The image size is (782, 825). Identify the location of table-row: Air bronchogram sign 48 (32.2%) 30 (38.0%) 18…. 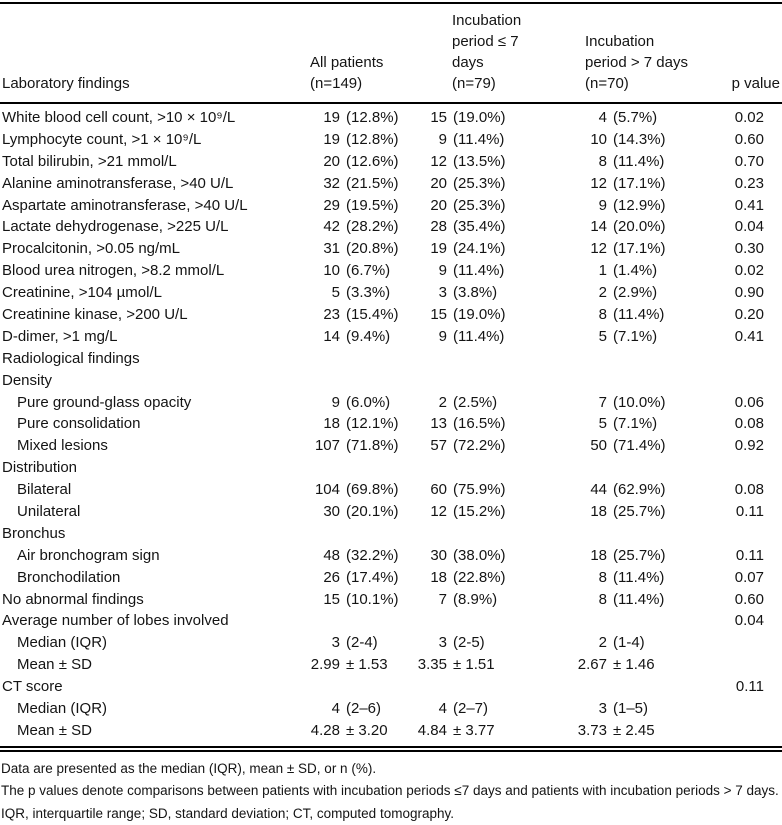
(391, 556).